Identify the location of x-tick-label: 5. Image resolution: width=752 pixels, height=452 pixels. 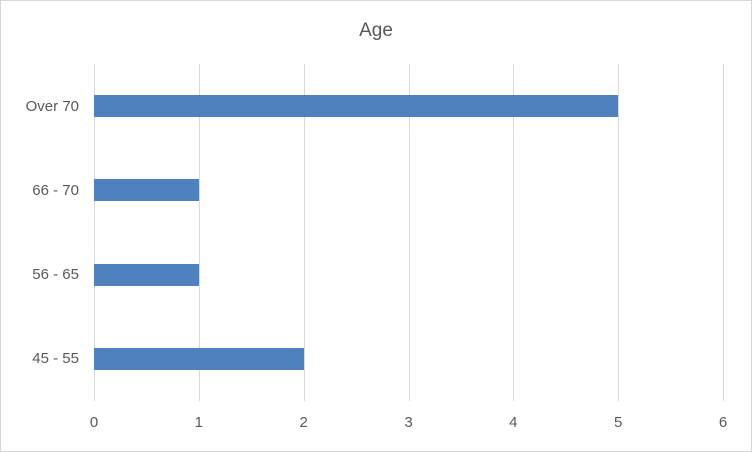
(618, 422).